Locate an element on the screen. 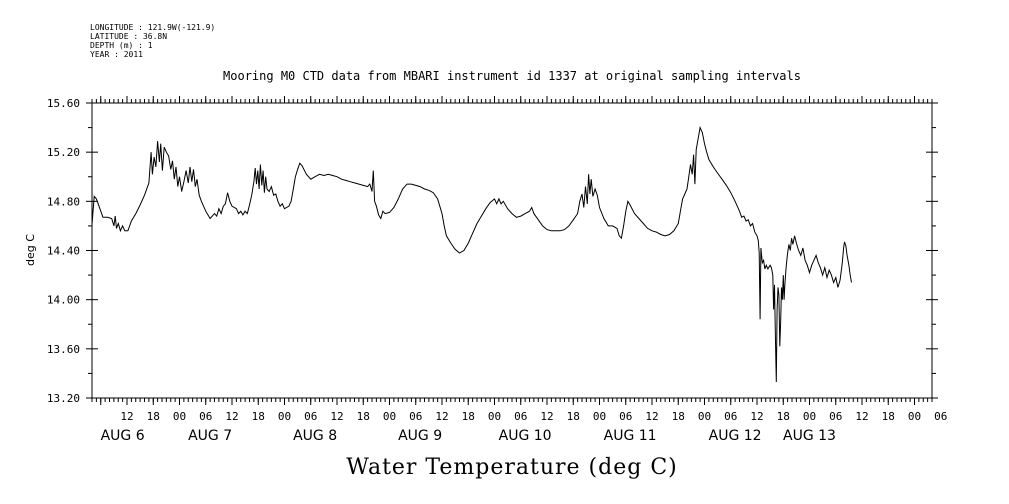  y-tick-label: 15.20 is located at coordinates (63, 152).